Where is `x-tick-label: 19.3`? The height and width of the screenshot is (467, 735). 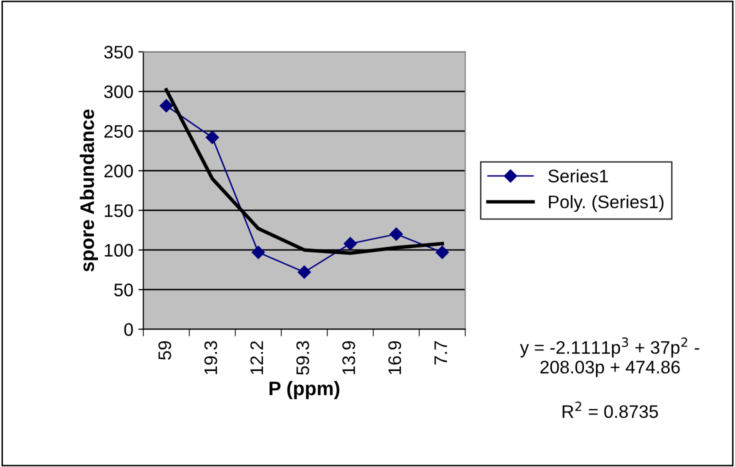 x-tick-label: 19.3 is located at coordinates (211, 357).